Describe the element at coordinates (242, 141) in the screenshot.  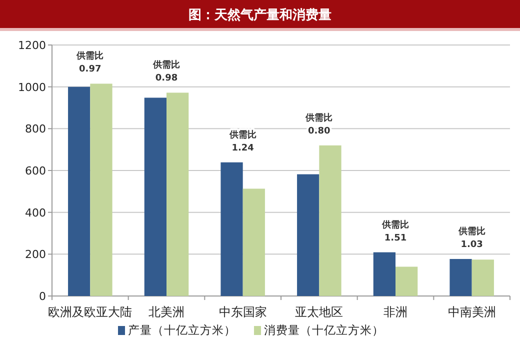
I see `annotation: 供需比 1.24` at that location.